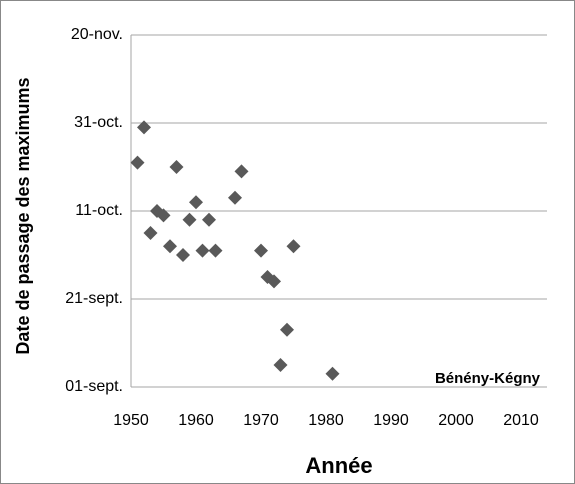 The width and height of the screenshot is (575, 484). What do you see at coordinates (97, 34) in the screenshot?
I see `y-tick-label: 20-nov.` at bounding box center [97, 34].